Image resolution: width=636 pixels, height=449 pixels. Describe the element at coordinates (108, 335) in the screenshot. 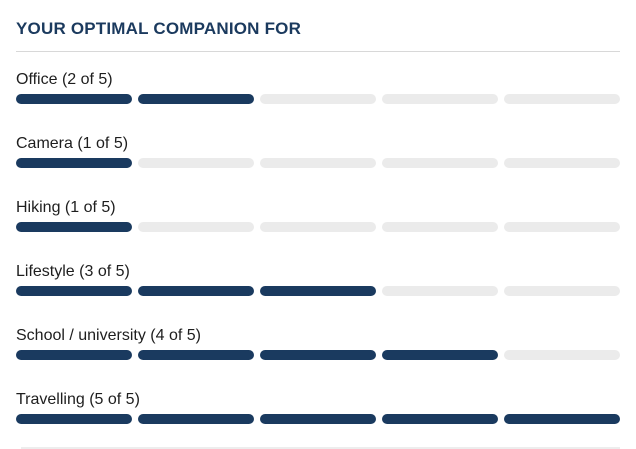

I see `rating-label: School / university (4 of 5)` at that location.